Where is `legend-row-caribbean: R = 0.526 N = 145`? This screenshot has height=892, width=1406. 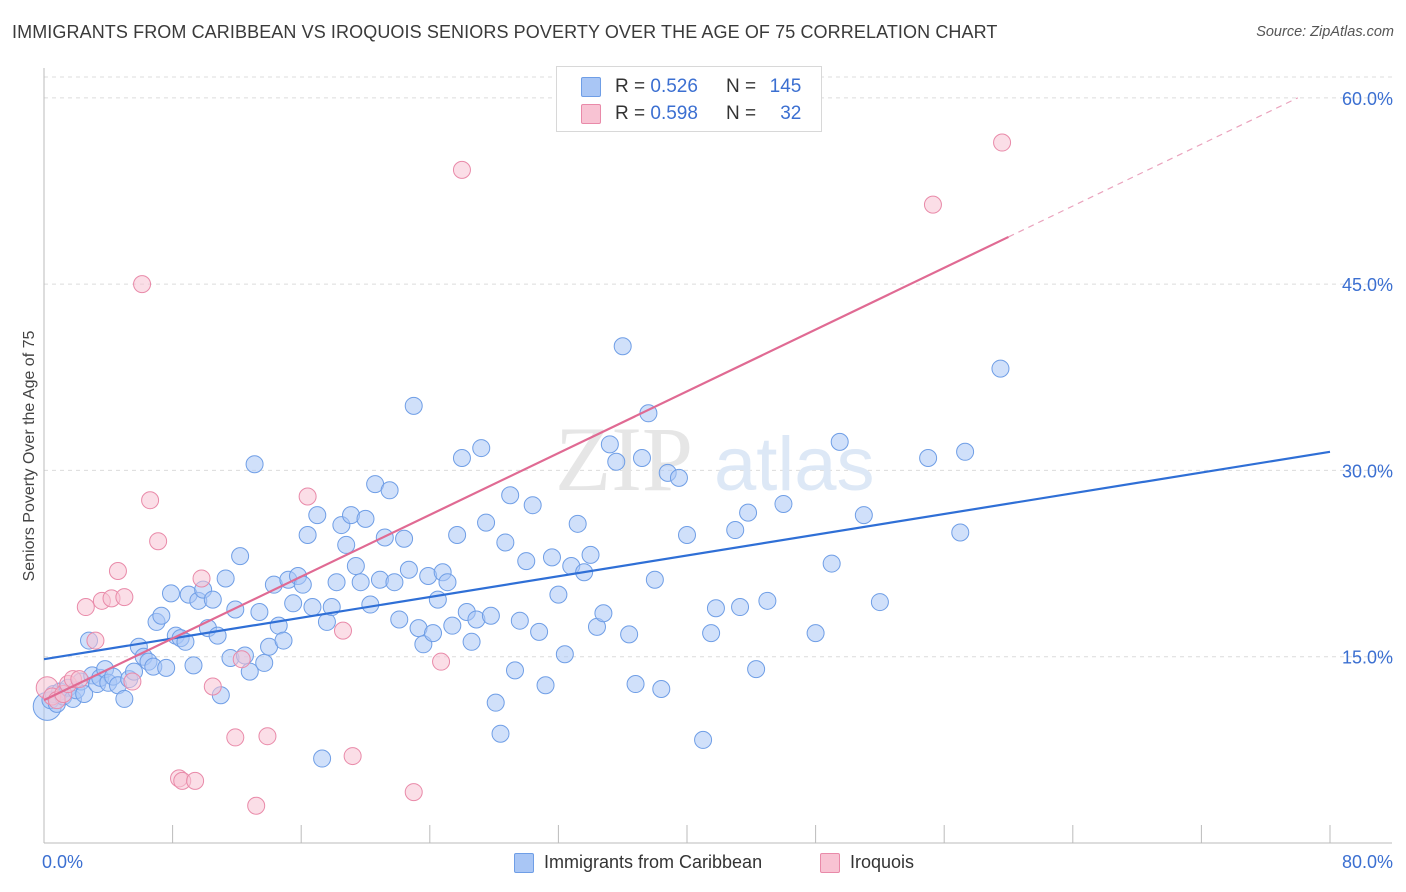 legend-row-caribbean: R = 0.526 N = 145 is located at coordinates (691, 87).